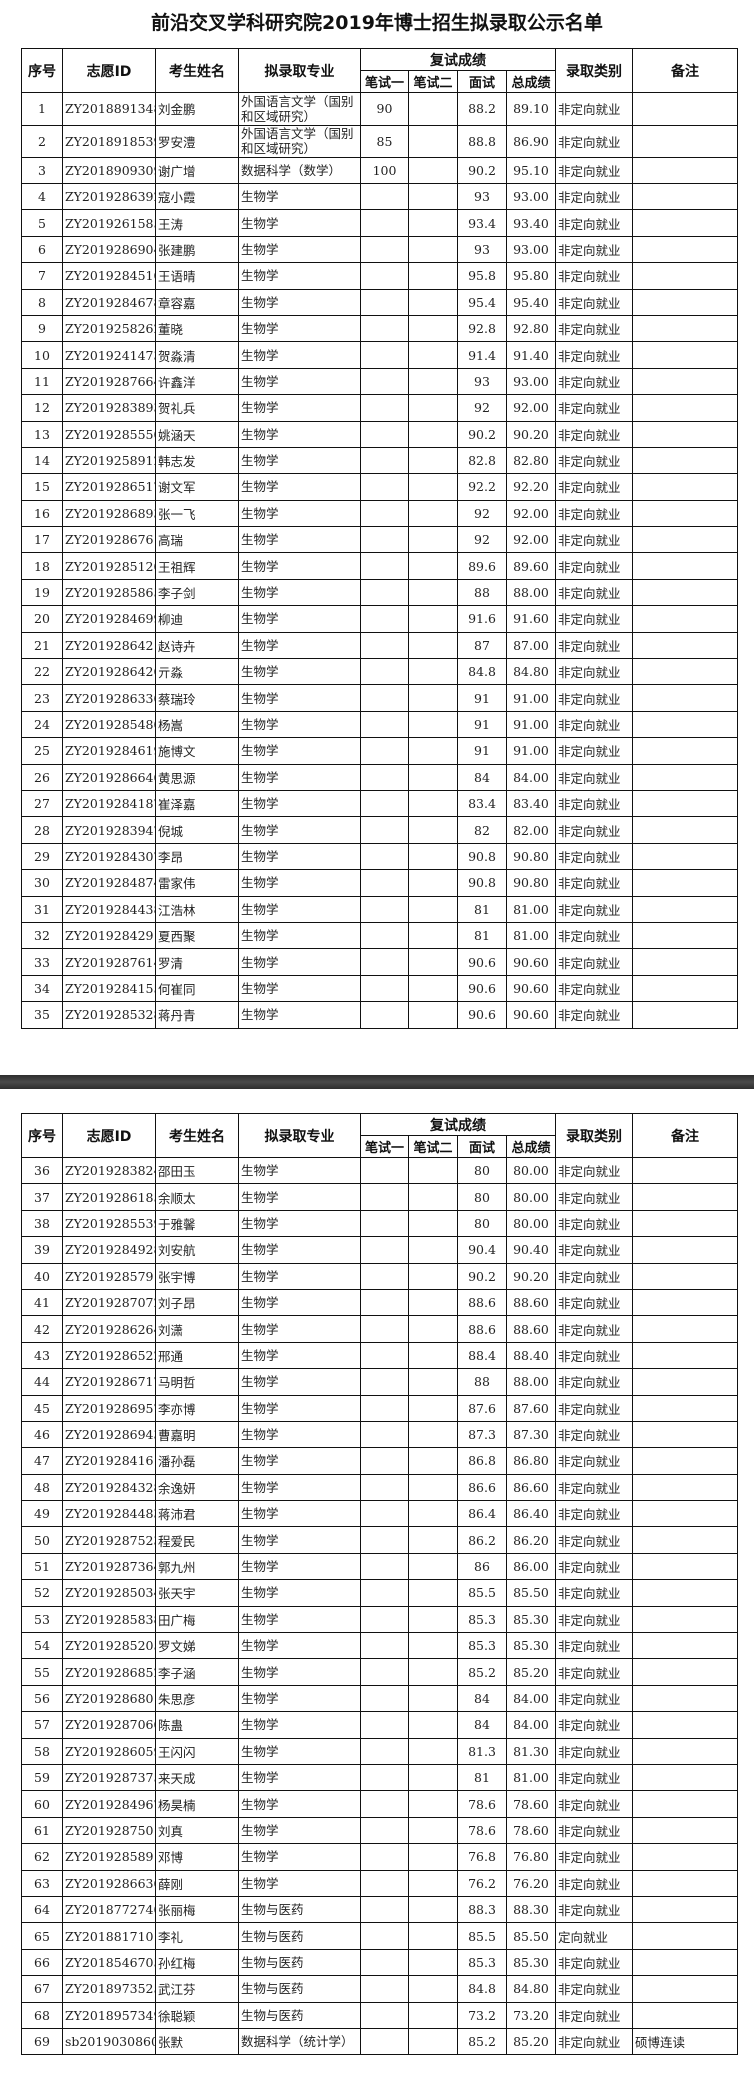 The image size is (754, 2088). Describe the element at coordinates (482, 1672) in the screenshot. I see `cell-interview: 85.2` at that location.